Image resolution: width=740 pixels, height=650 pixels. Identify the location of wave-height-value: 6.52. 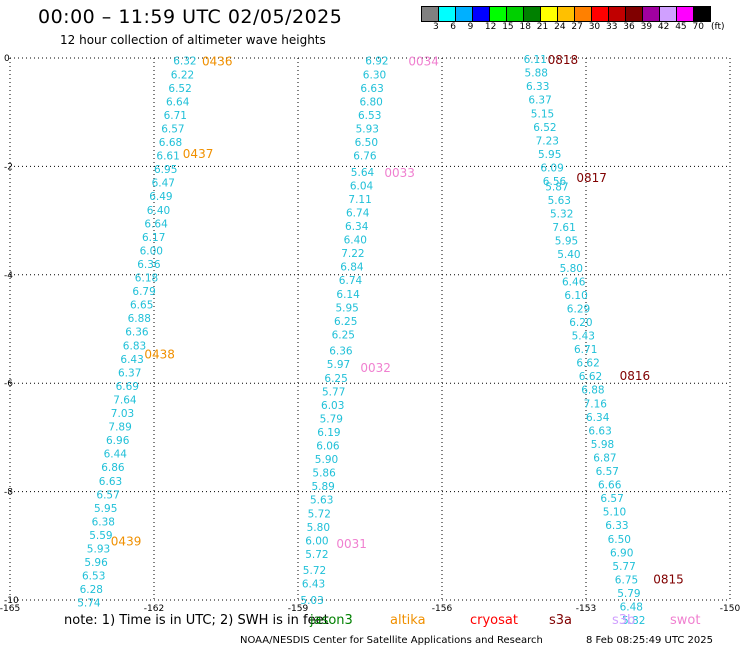
(179, 89).